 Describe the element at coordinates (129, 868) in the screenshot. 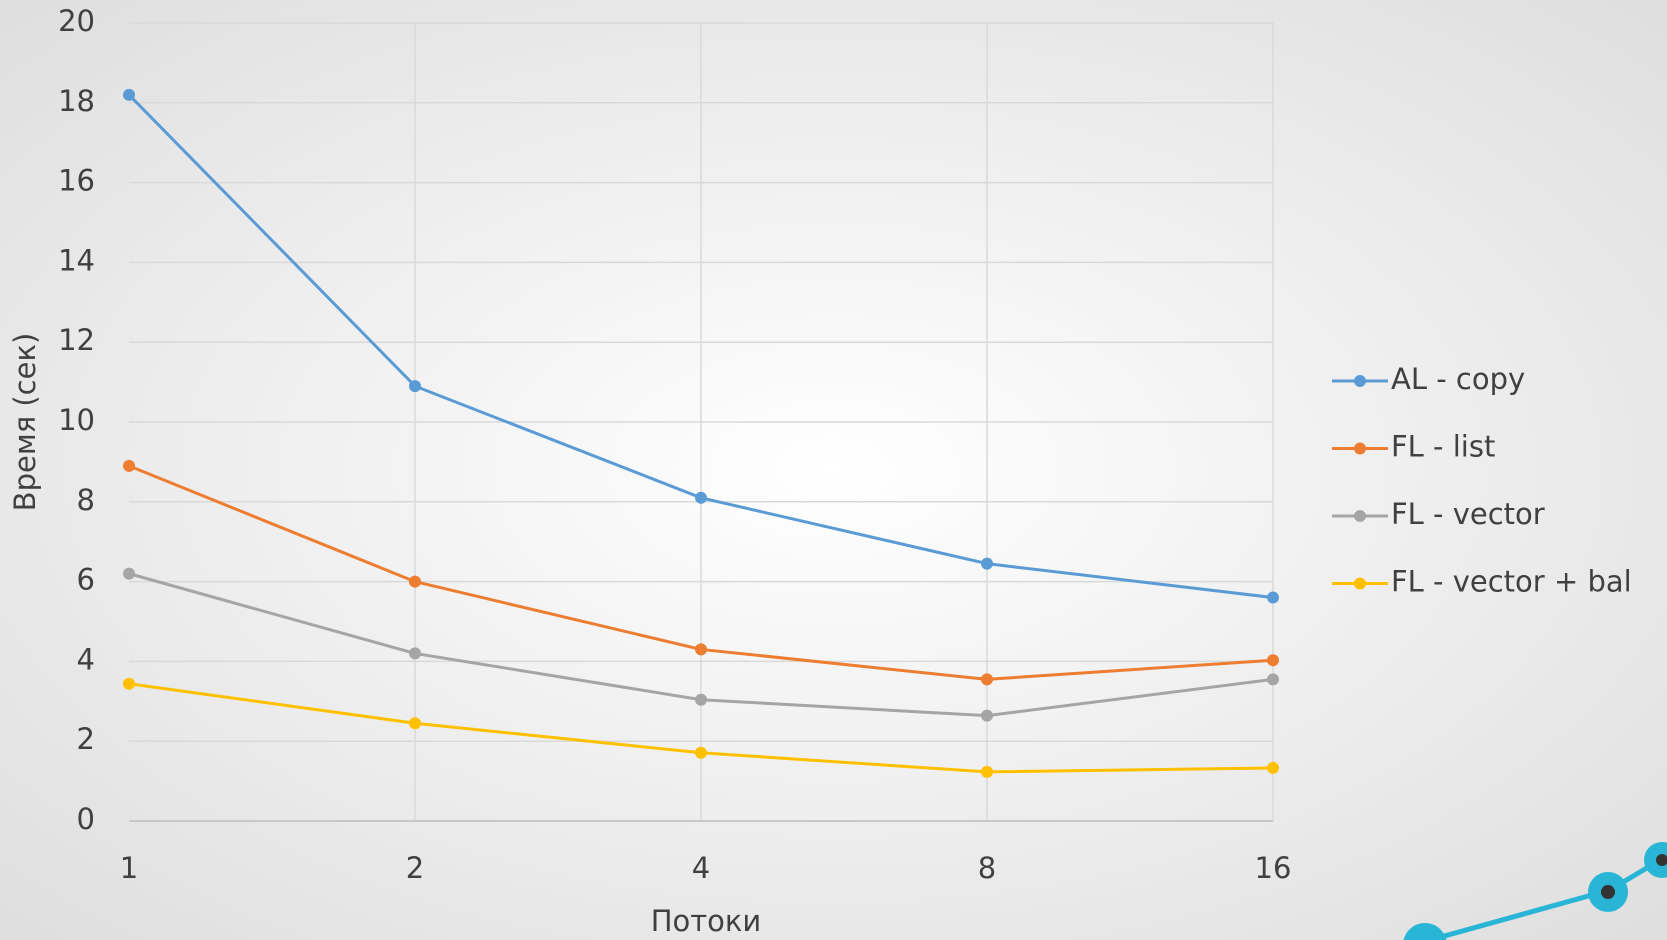

I see `x-tick-label: 1` at that location.